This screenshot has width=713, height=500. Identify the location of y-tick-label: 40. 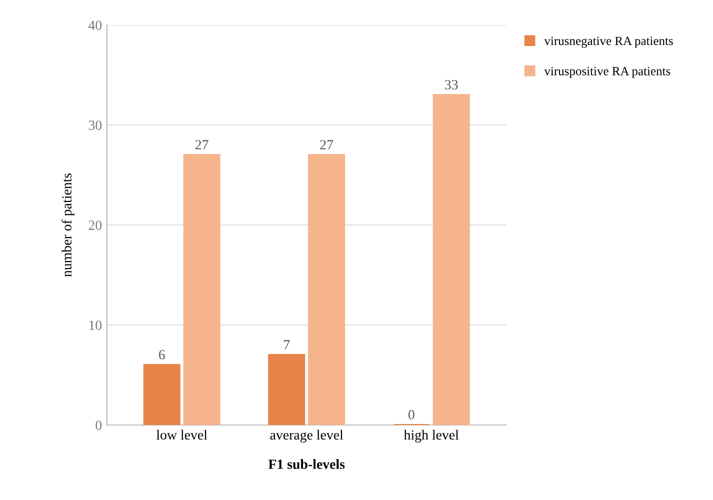
(95, 25).